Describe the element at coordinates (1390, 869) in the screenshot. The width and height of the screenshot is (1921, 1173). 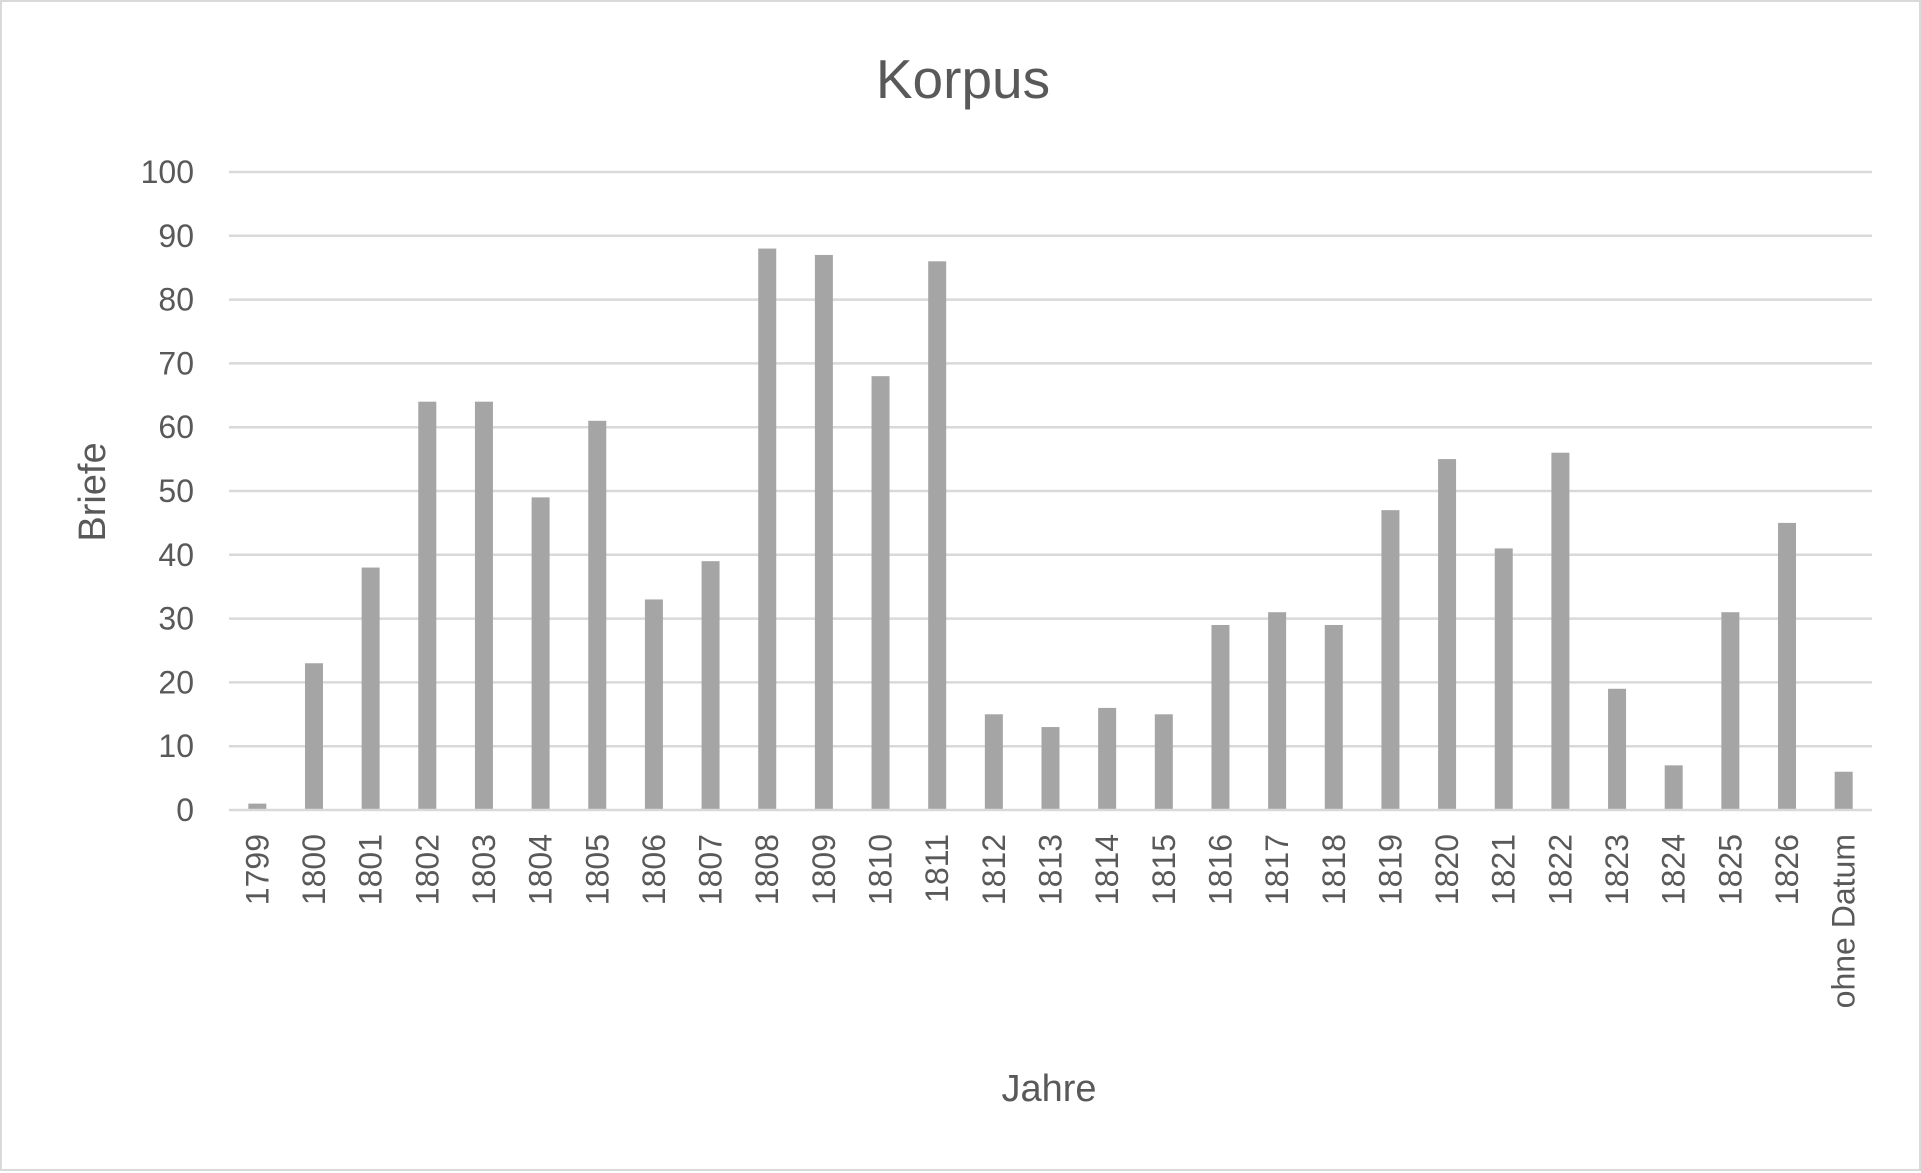
I see `x-tick-label: 1819` at that location.